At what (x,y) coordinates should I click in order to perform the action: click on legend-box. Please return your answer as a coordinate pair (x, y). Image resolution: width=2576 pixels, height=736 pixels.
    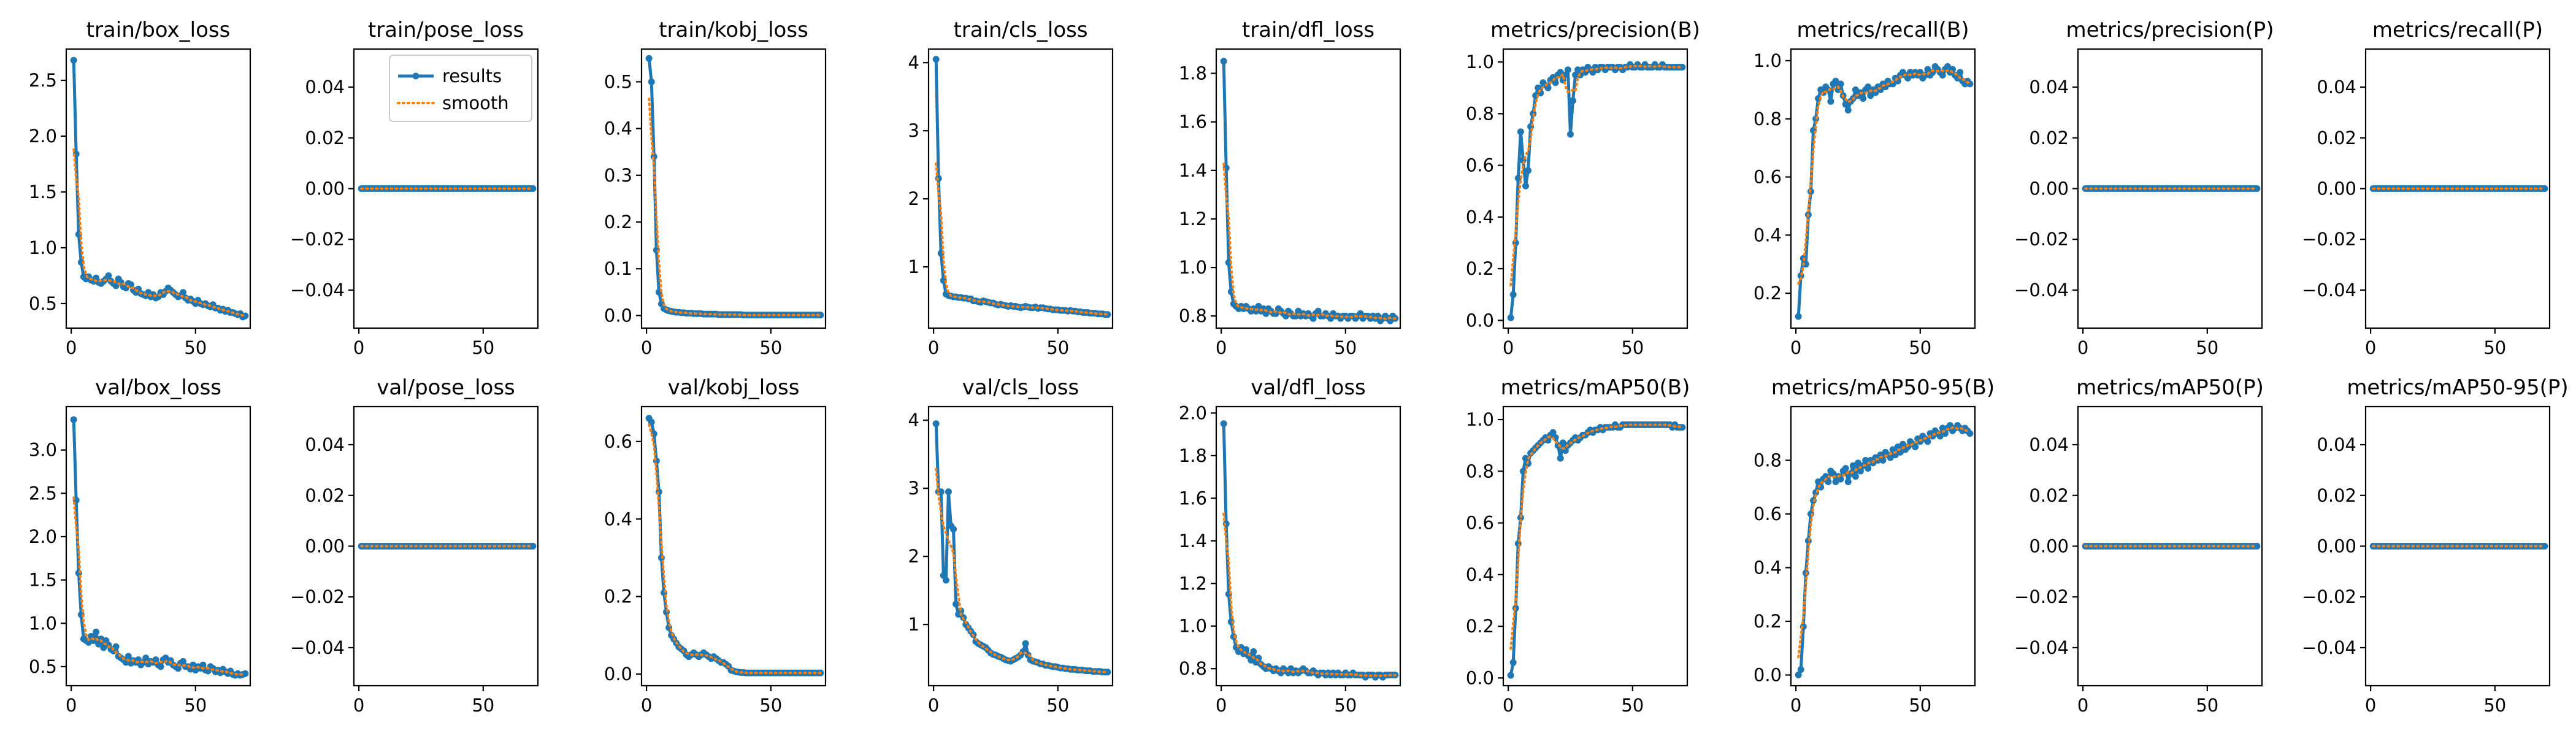
    Looking at the image, I should click on (460, 88).